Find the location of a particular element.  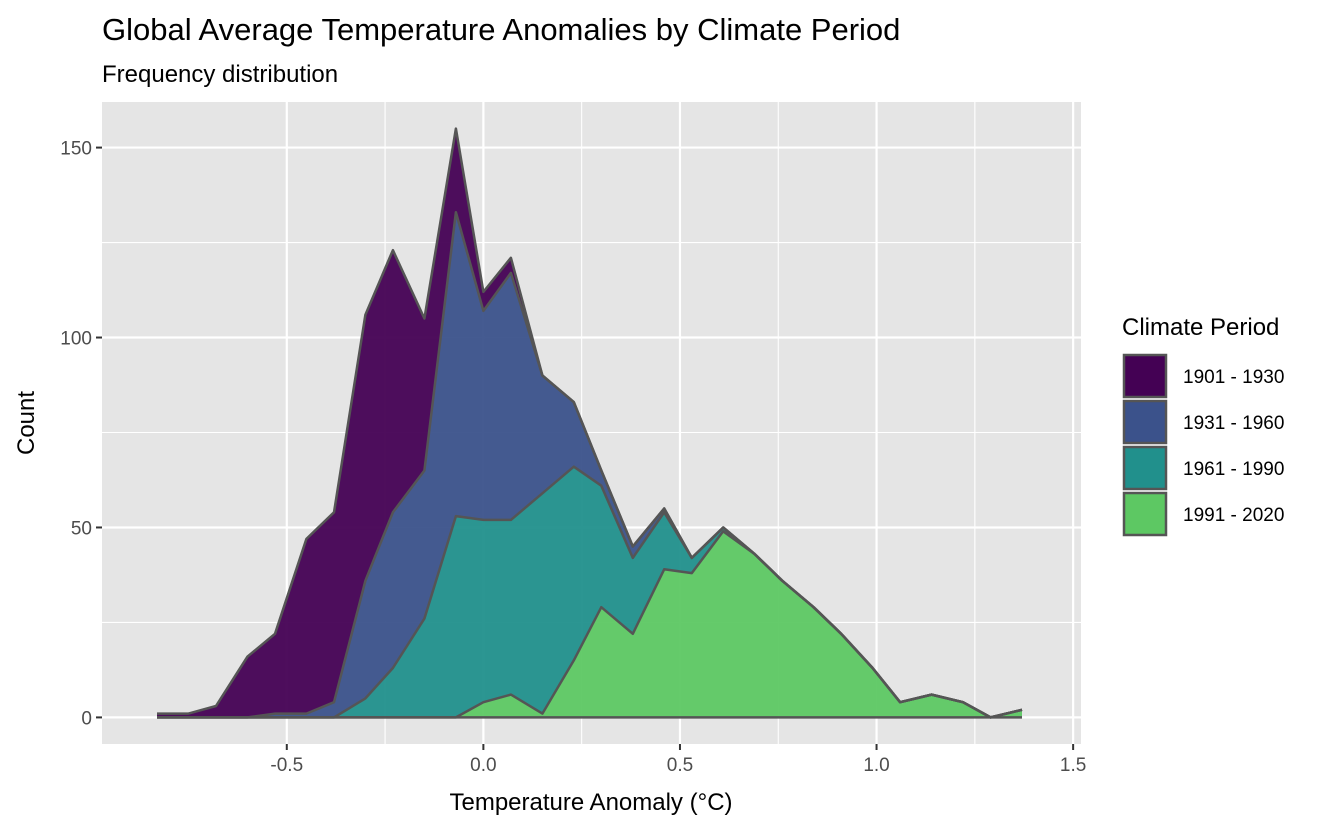

y-tick-label: 50 is located at coordinates (81, 528).